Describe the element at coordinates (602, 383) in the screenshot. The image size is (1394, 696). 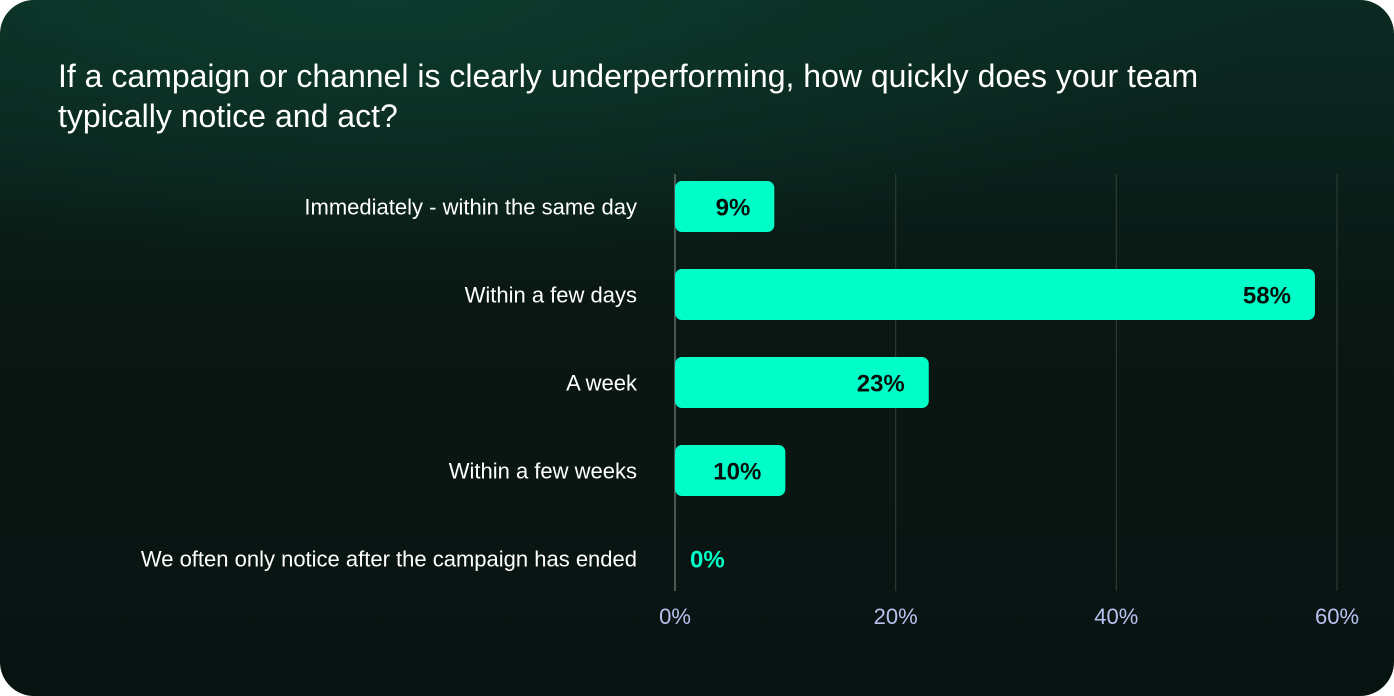
I see `category-label: A week` at that location.